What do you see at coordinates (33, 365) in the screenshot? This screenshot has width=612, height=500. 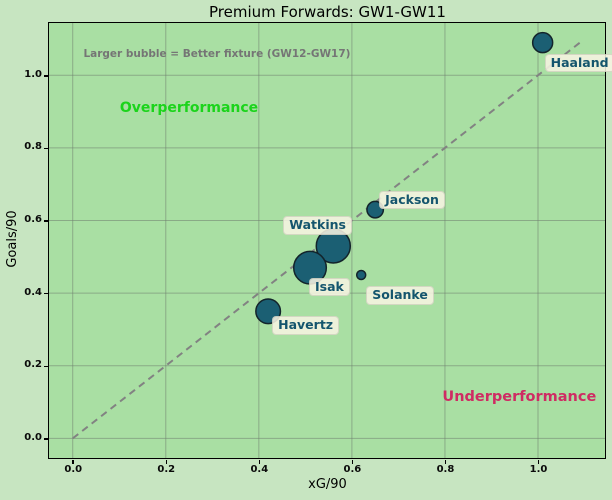 I see `y-tick-label: 0.2` at bounding box center [33, 365].